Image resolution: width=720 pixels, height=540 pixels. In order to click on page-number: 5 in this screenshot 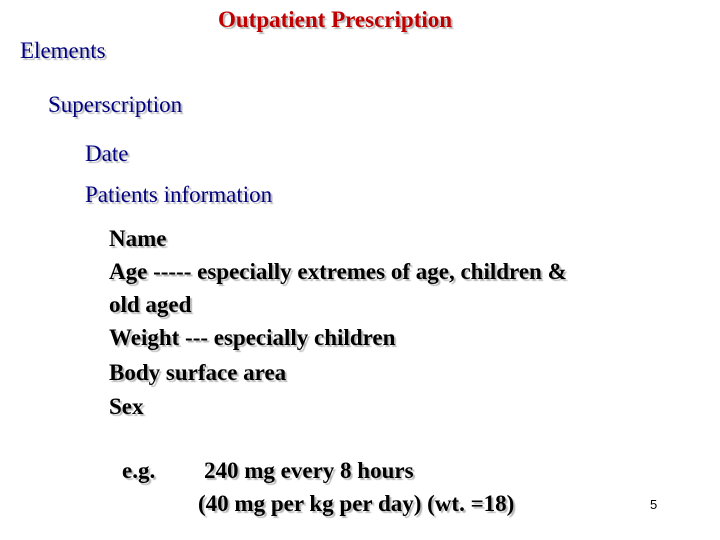, I will do `click(654, 504)`.